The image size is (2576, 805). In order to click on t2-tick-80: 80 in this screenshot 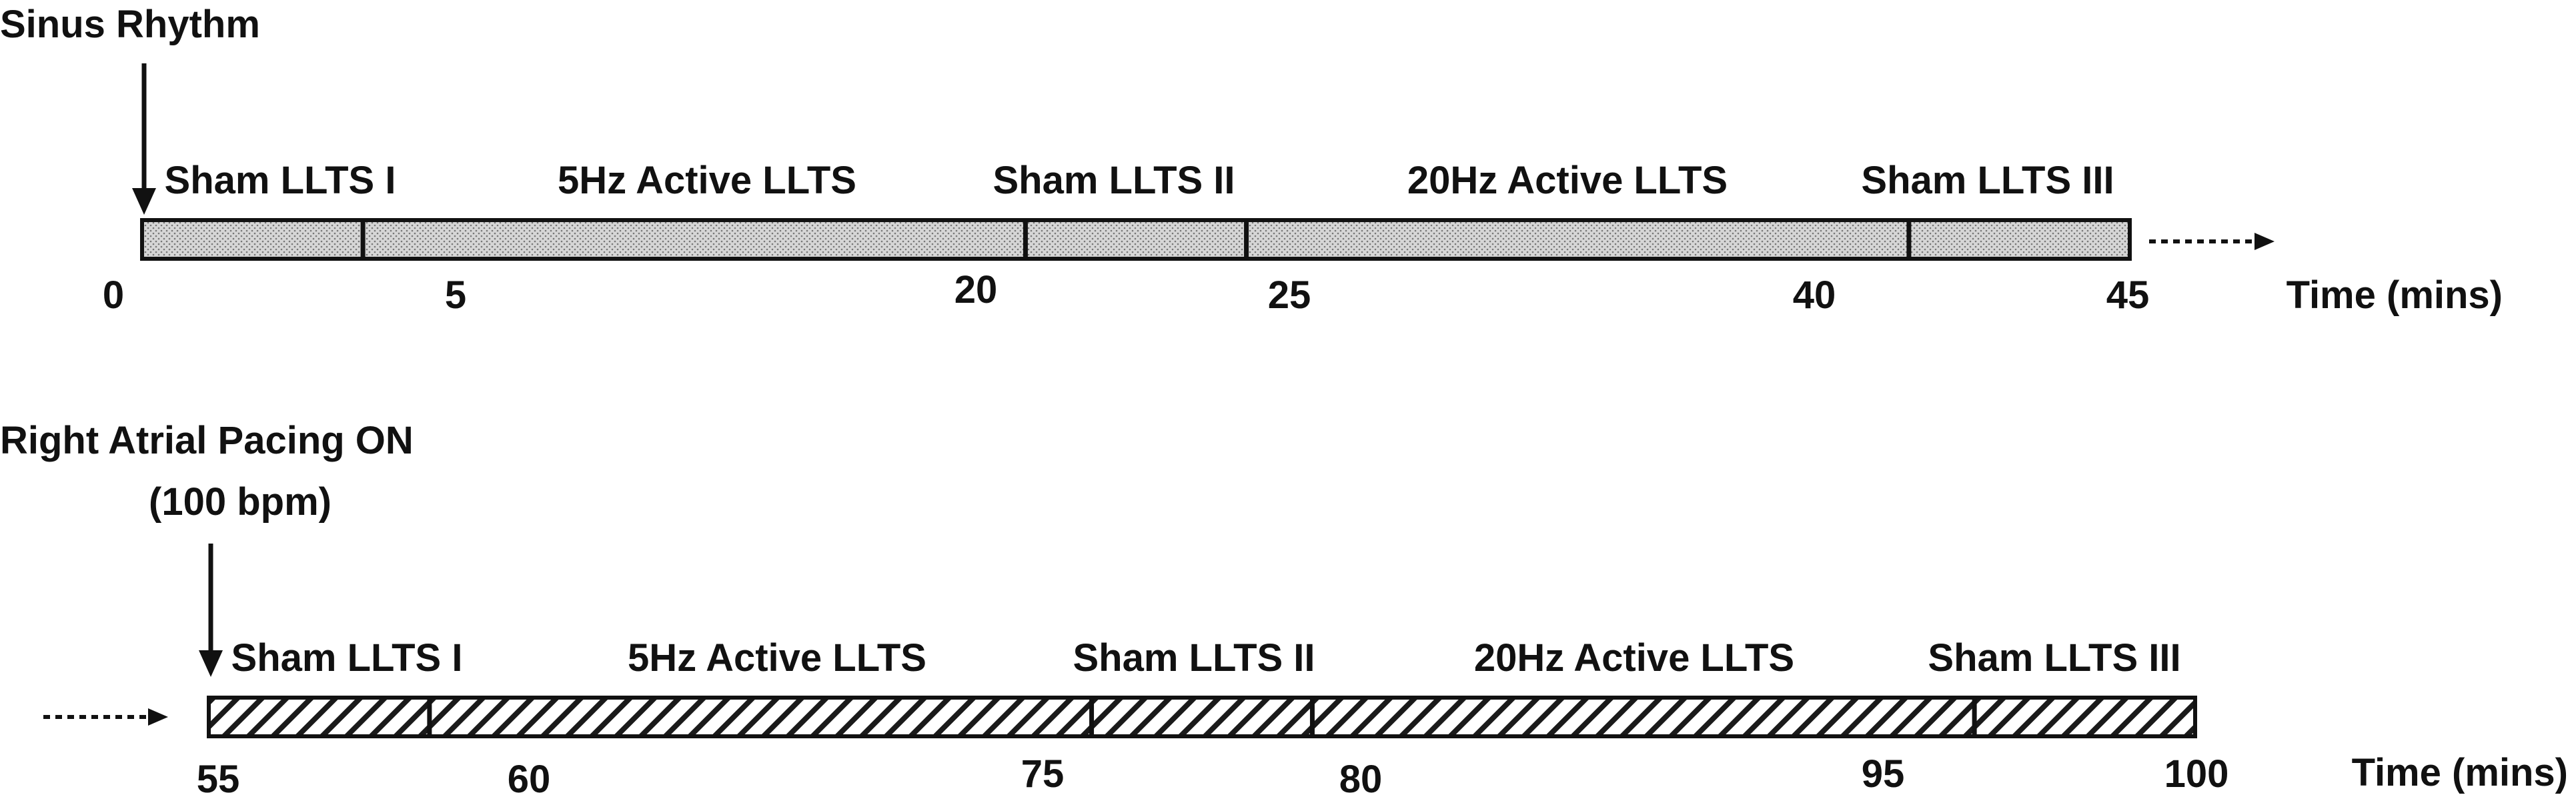, I will do `click(1361, 779)`.